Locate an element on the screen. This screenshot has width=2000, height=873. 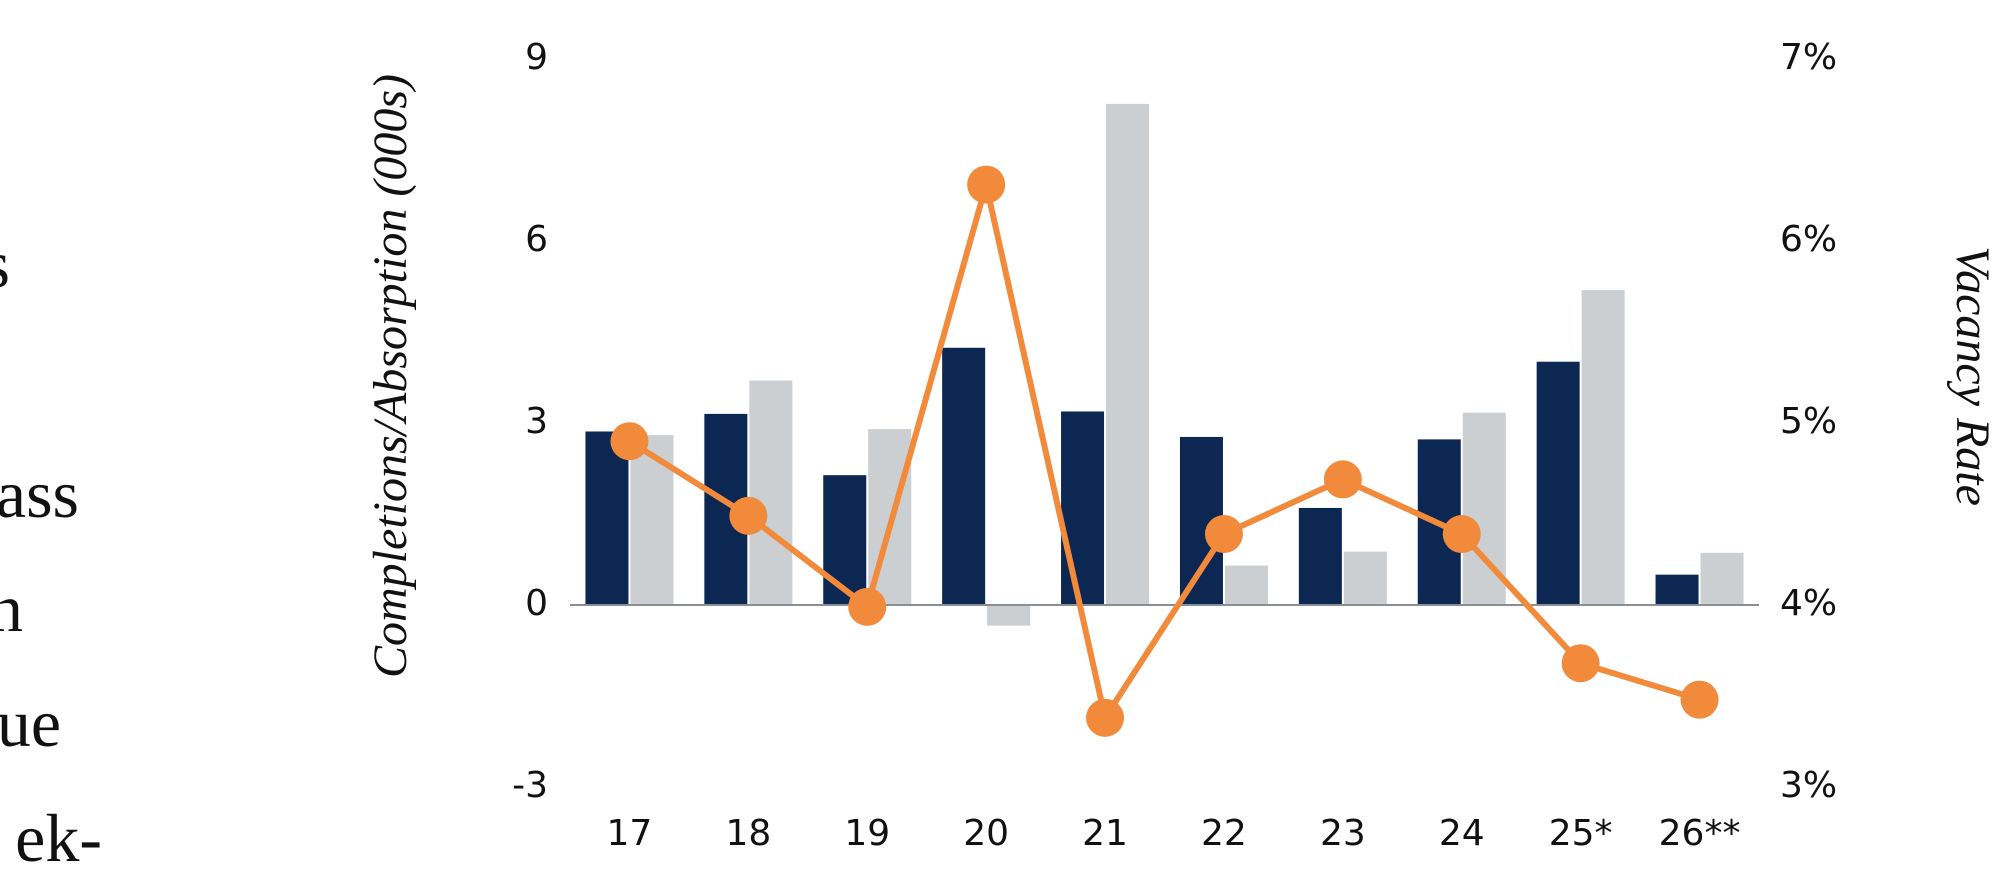
x-tick-label: 21 is located at coordinates (1105, 833).